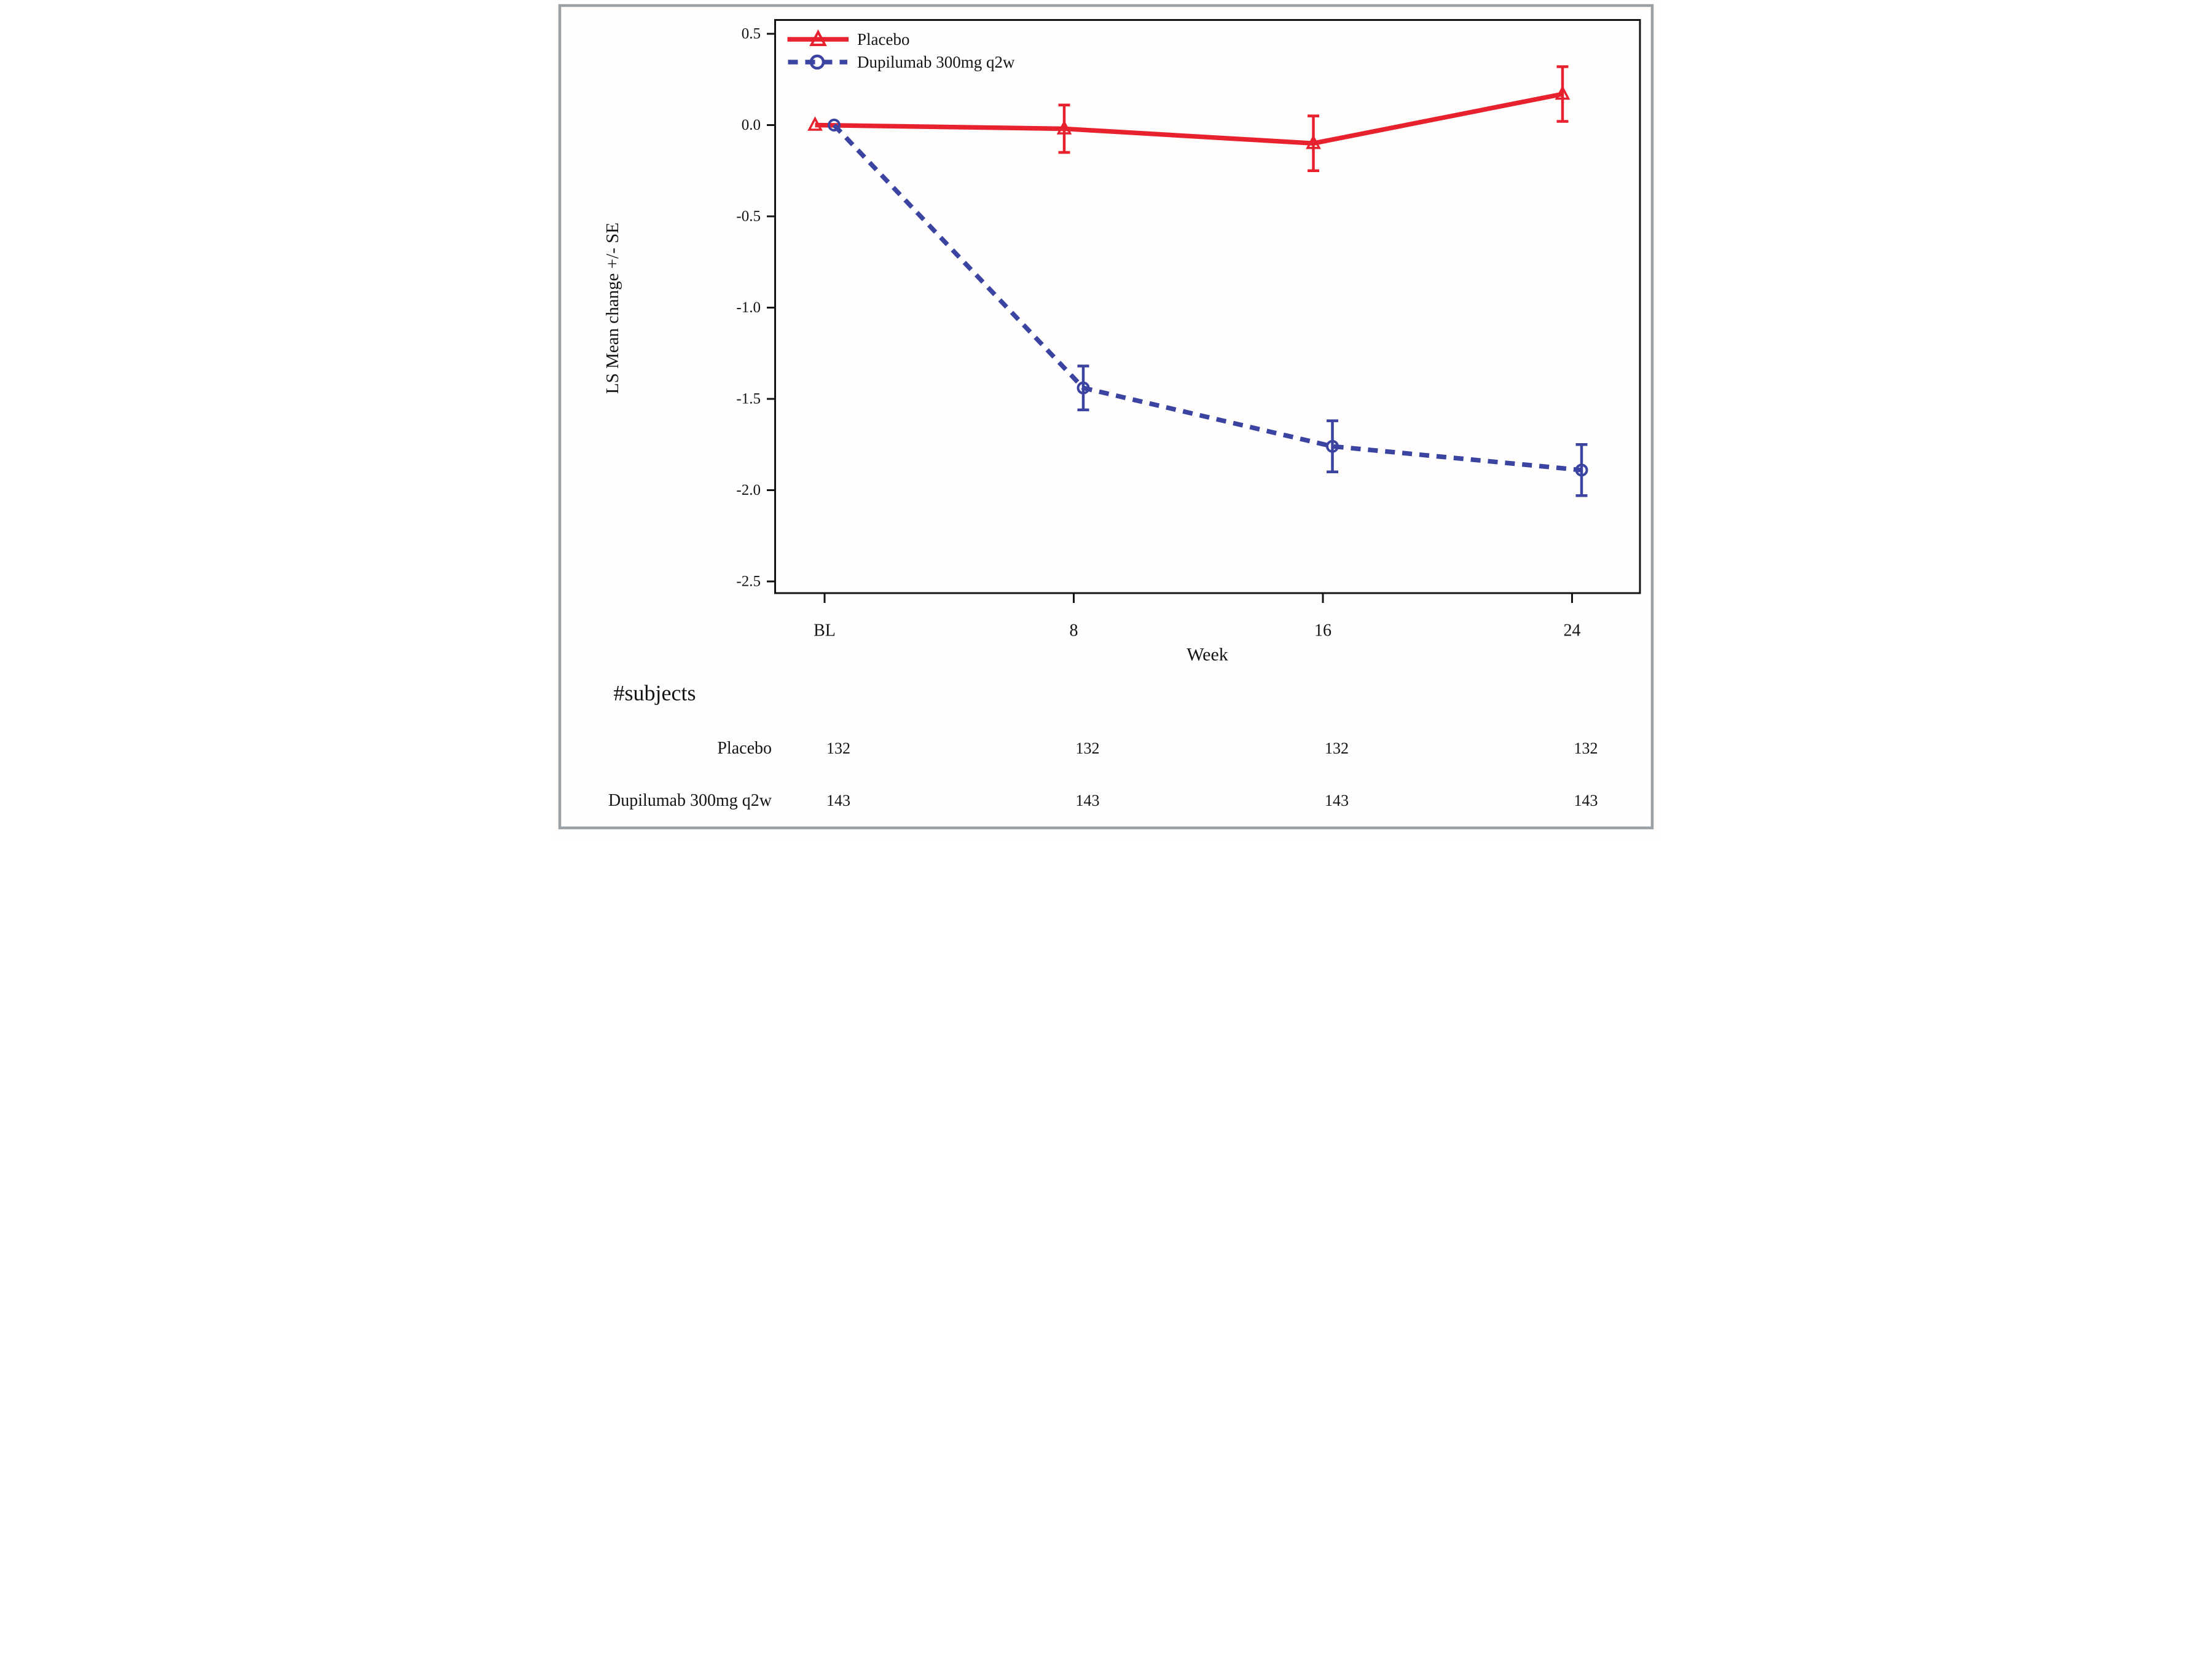 The image size is (2212, 1673). What do you see at coordinates (1197, 616) in the screenshot?
I see `x-axis: BL 8 16 24` at bounding box center [1197, 616].